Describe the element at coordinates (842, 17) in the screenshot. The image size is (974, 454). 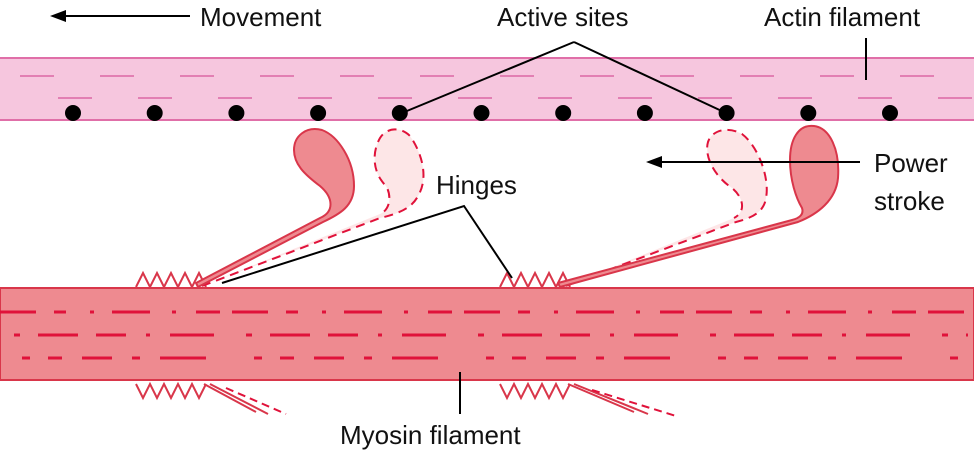
I see `actin-filament-label: Actin filament` at that location.